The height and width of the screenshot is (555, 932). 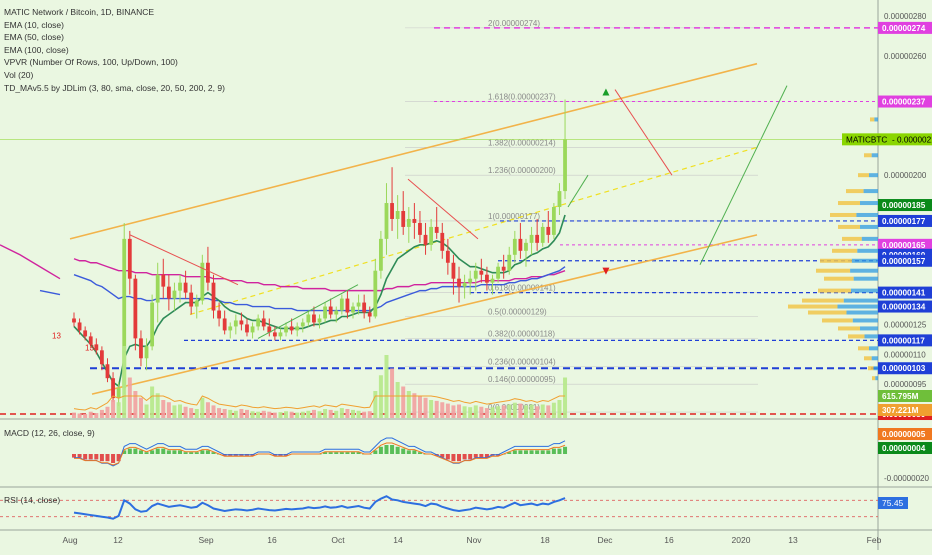 What do you see at coordinates (36, 49) in the screenshot?
I see `indicator-ema100: EMA (100, close)` at bounding box center [36, 49].